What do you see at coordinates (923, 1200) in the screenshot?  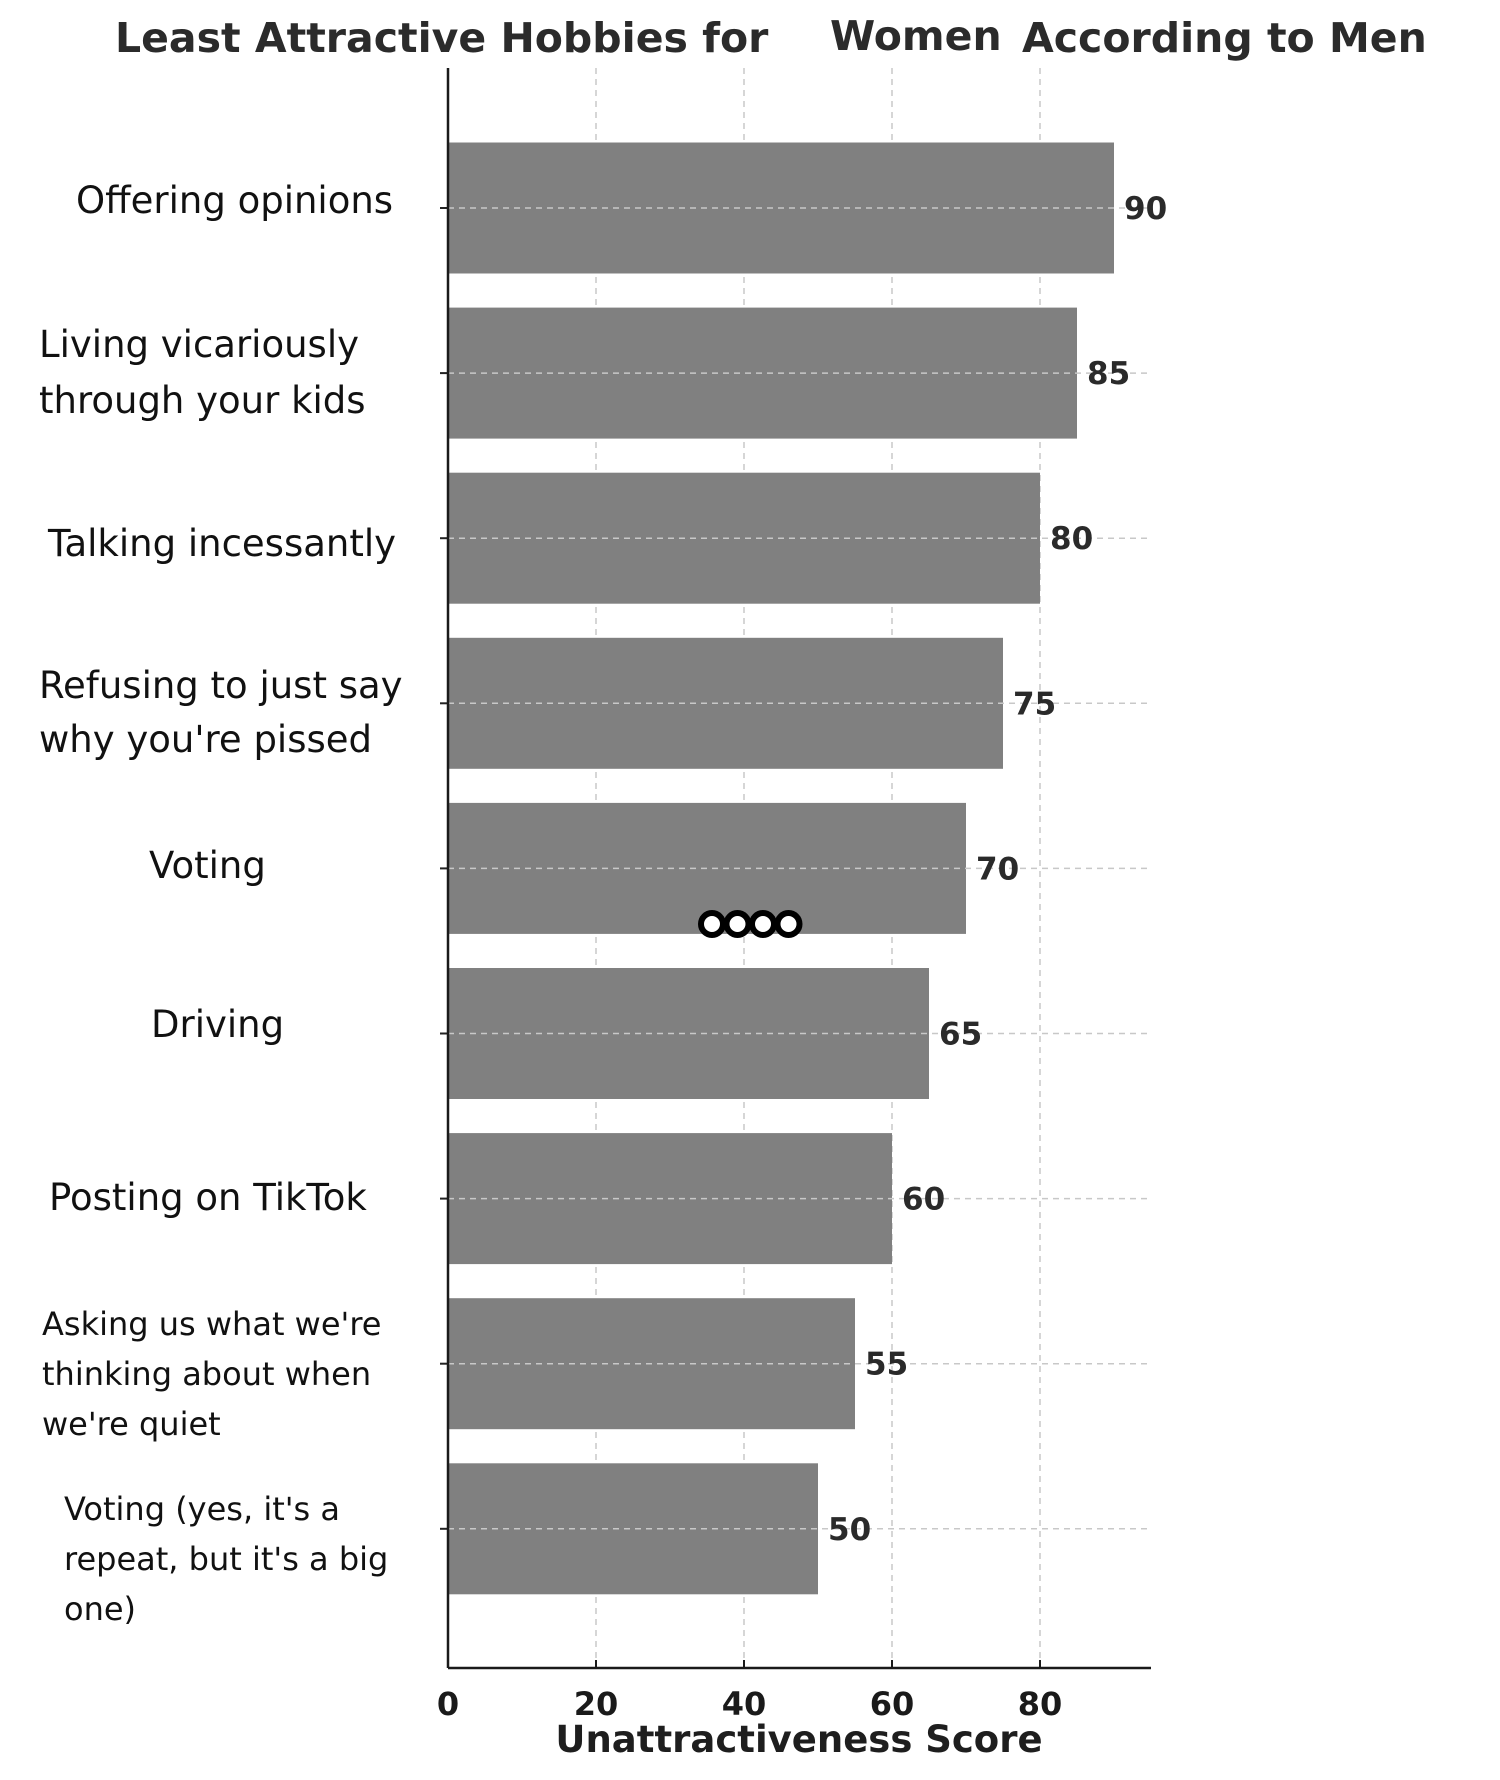 I see `value-label: 60` at bounding box center [923, 1200].